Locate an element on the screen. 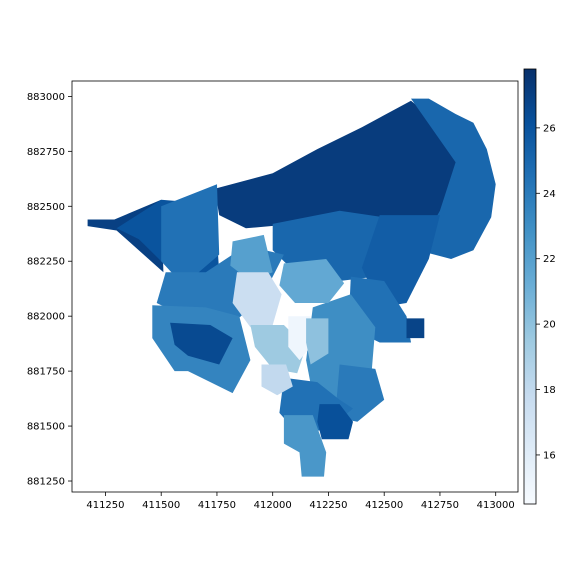 The height and width of the screenshot is (576, 576). y-tick-label: 881250 is located at coordinates (46, 482).